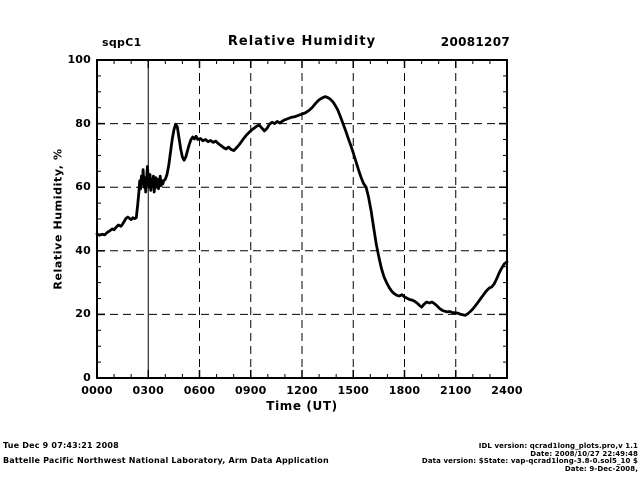 The width and height of the screenshot is (640, 480). I want to click on data-date-label: Date: 9-Dec-2008,, so click(601, 468).